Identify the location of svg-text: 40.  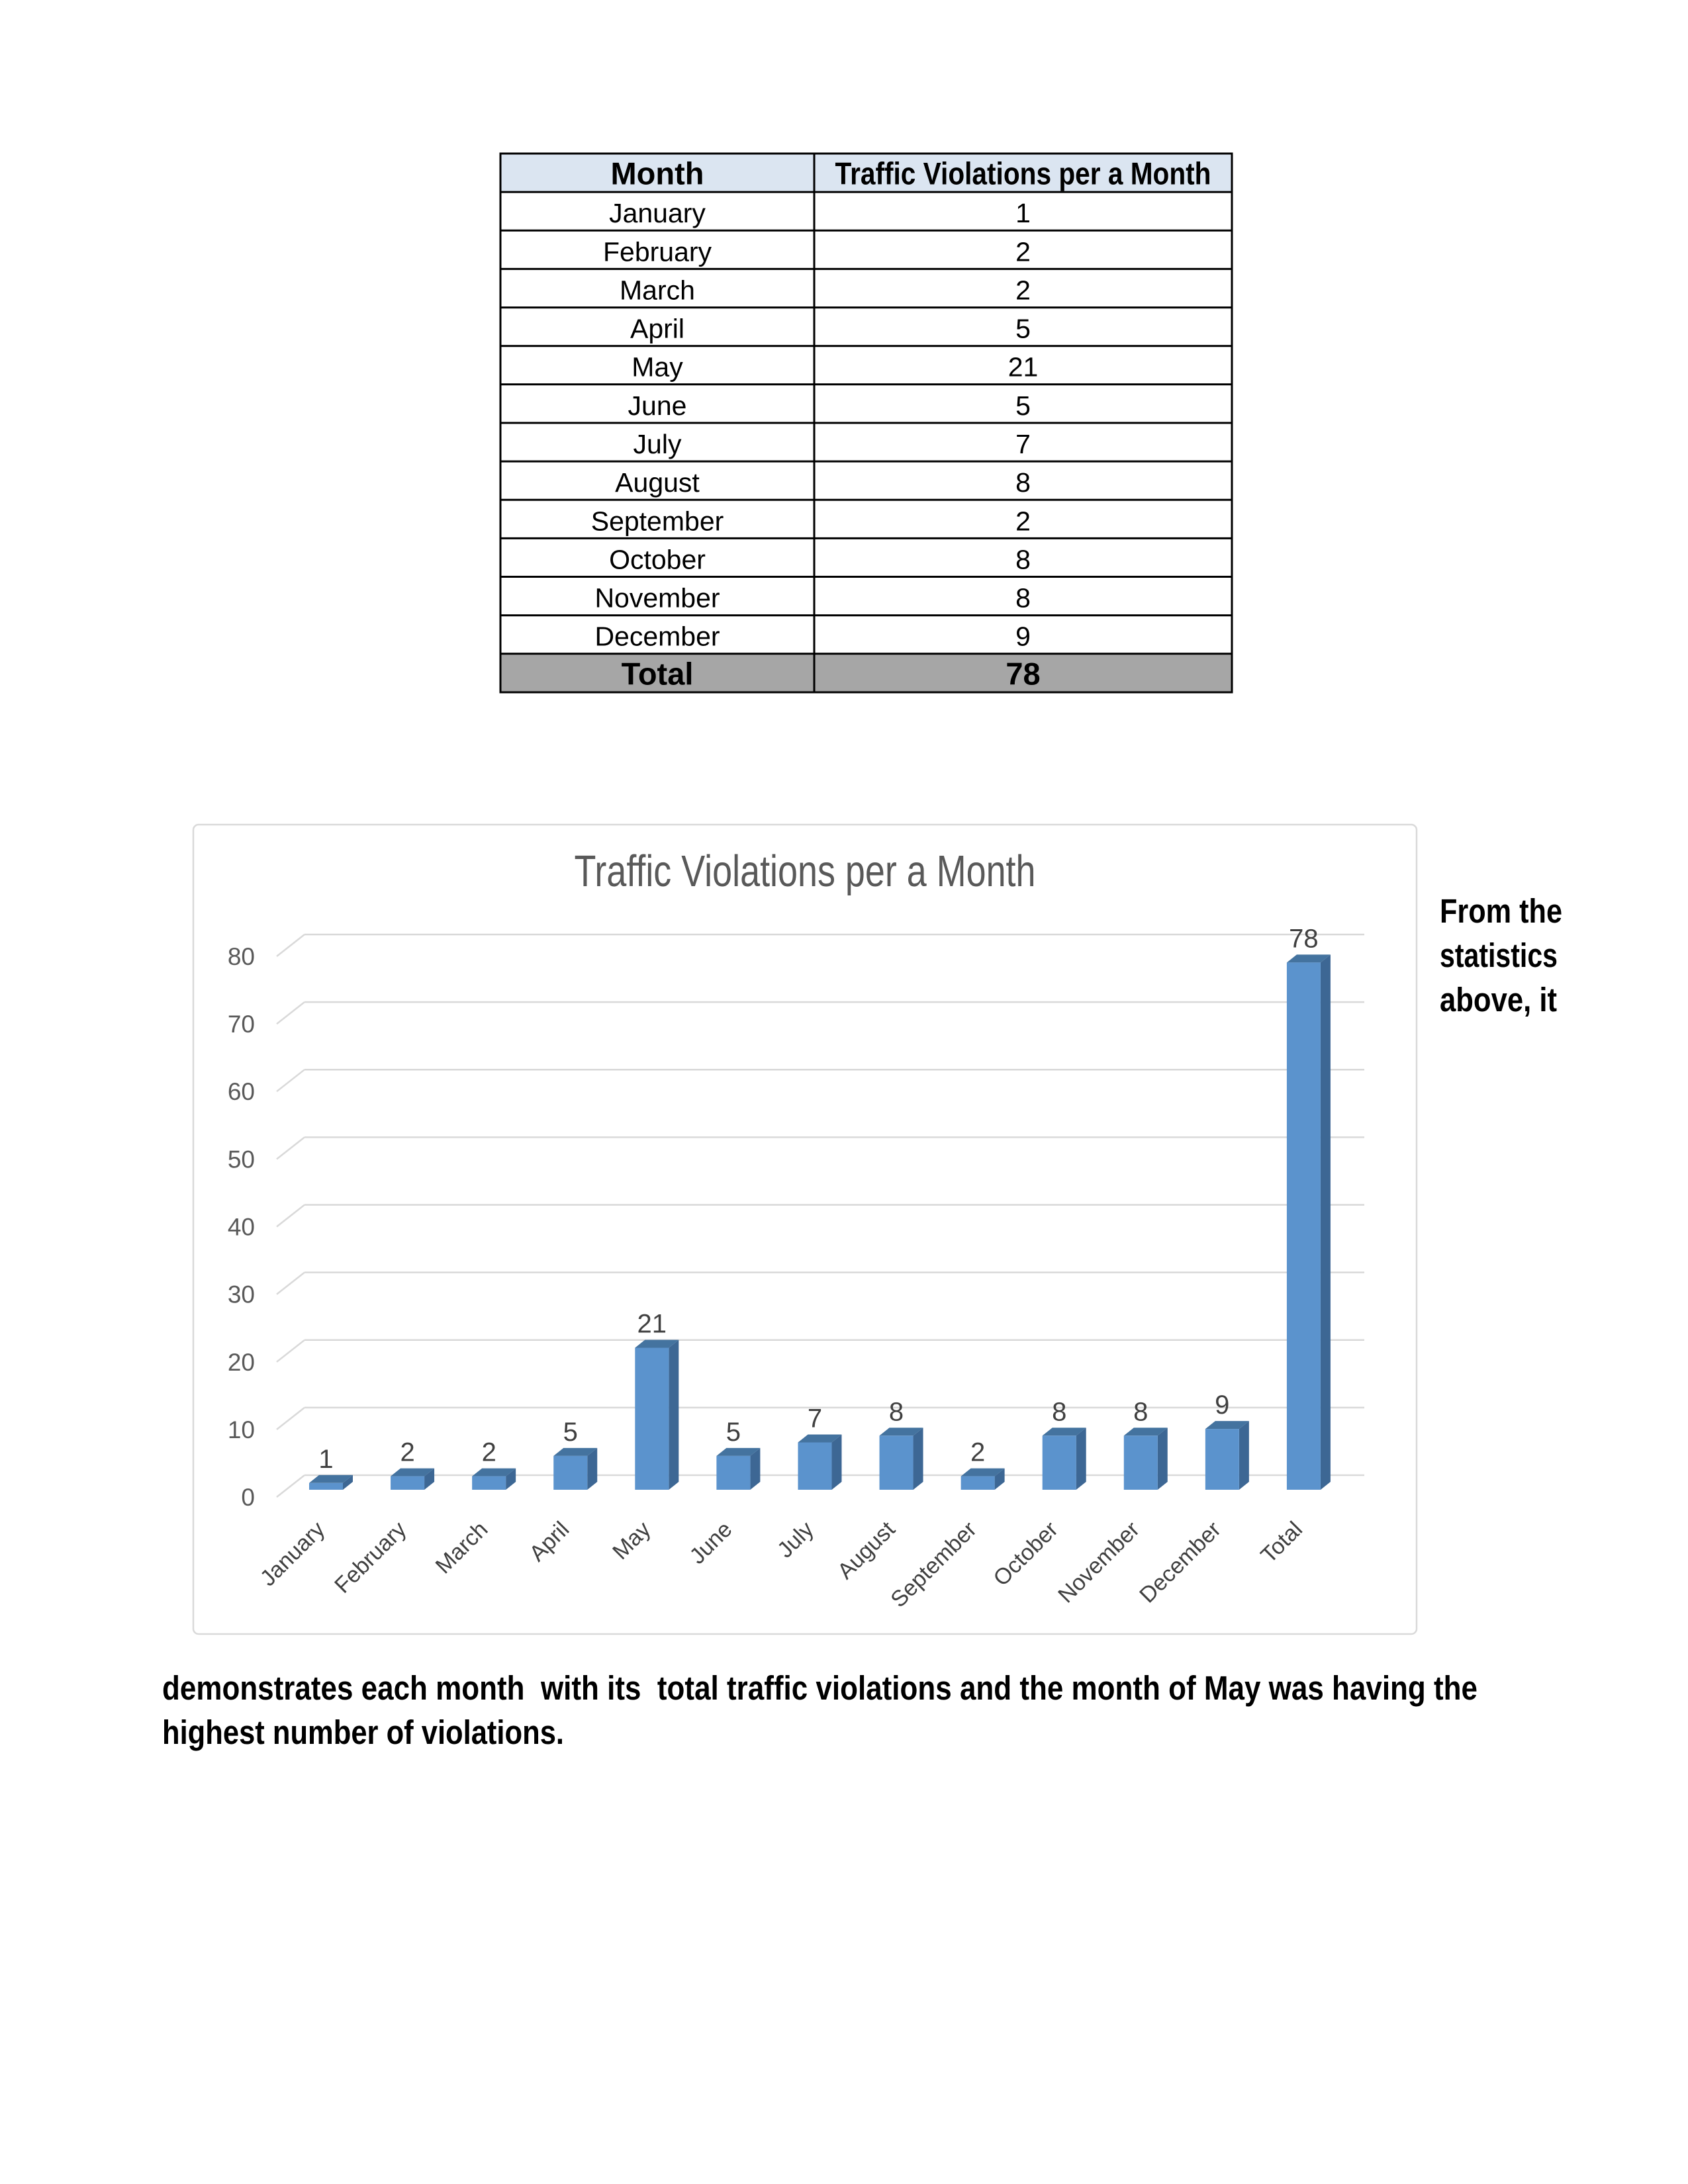
(241, 1227).